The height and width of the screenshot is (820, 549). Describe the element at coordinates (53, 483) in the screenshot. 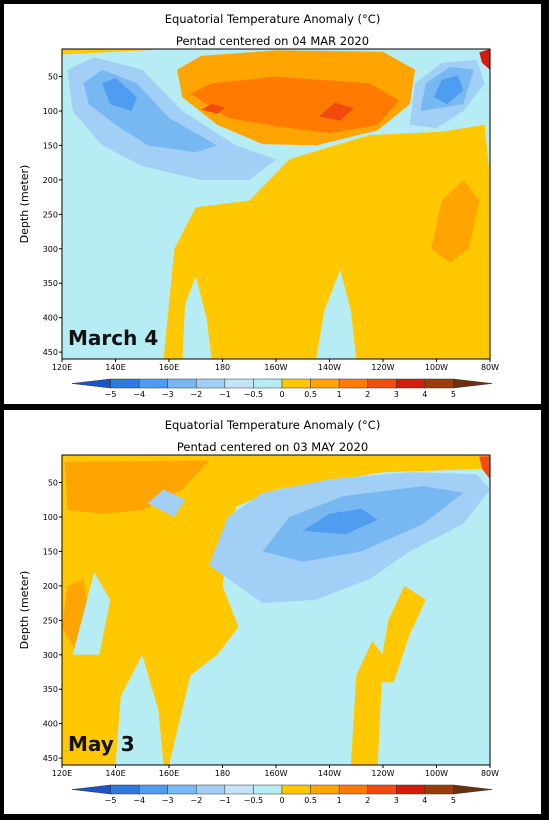

I see `y-tick-label: 50` at that location.